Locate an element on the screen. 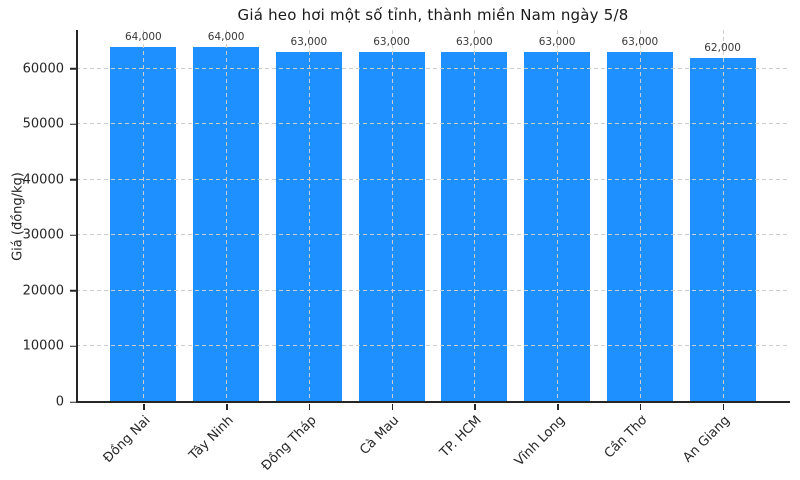 The width and height of the screenshot is (800, 480). x-label-slot-5: TP. HCM is located at coordinates (474, 441).